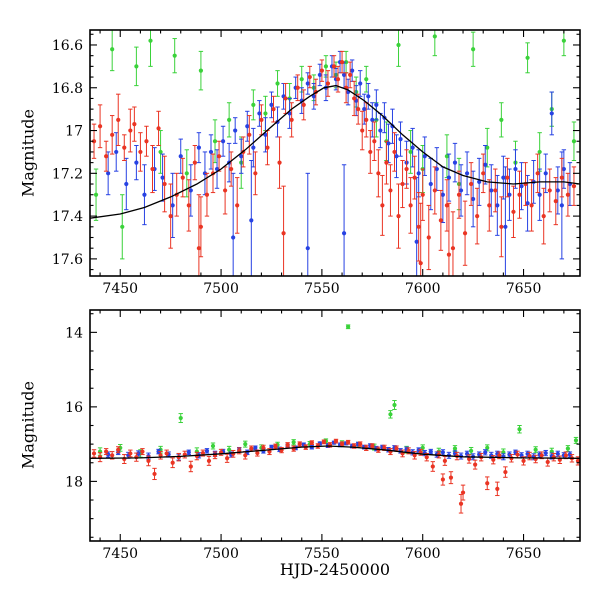 The width and height of the screenshot is (600, 600). What do you see at coordinates (67, 174) in the screenshot?
I see `svg-text: 17.2` at bounding box center [67, 174].